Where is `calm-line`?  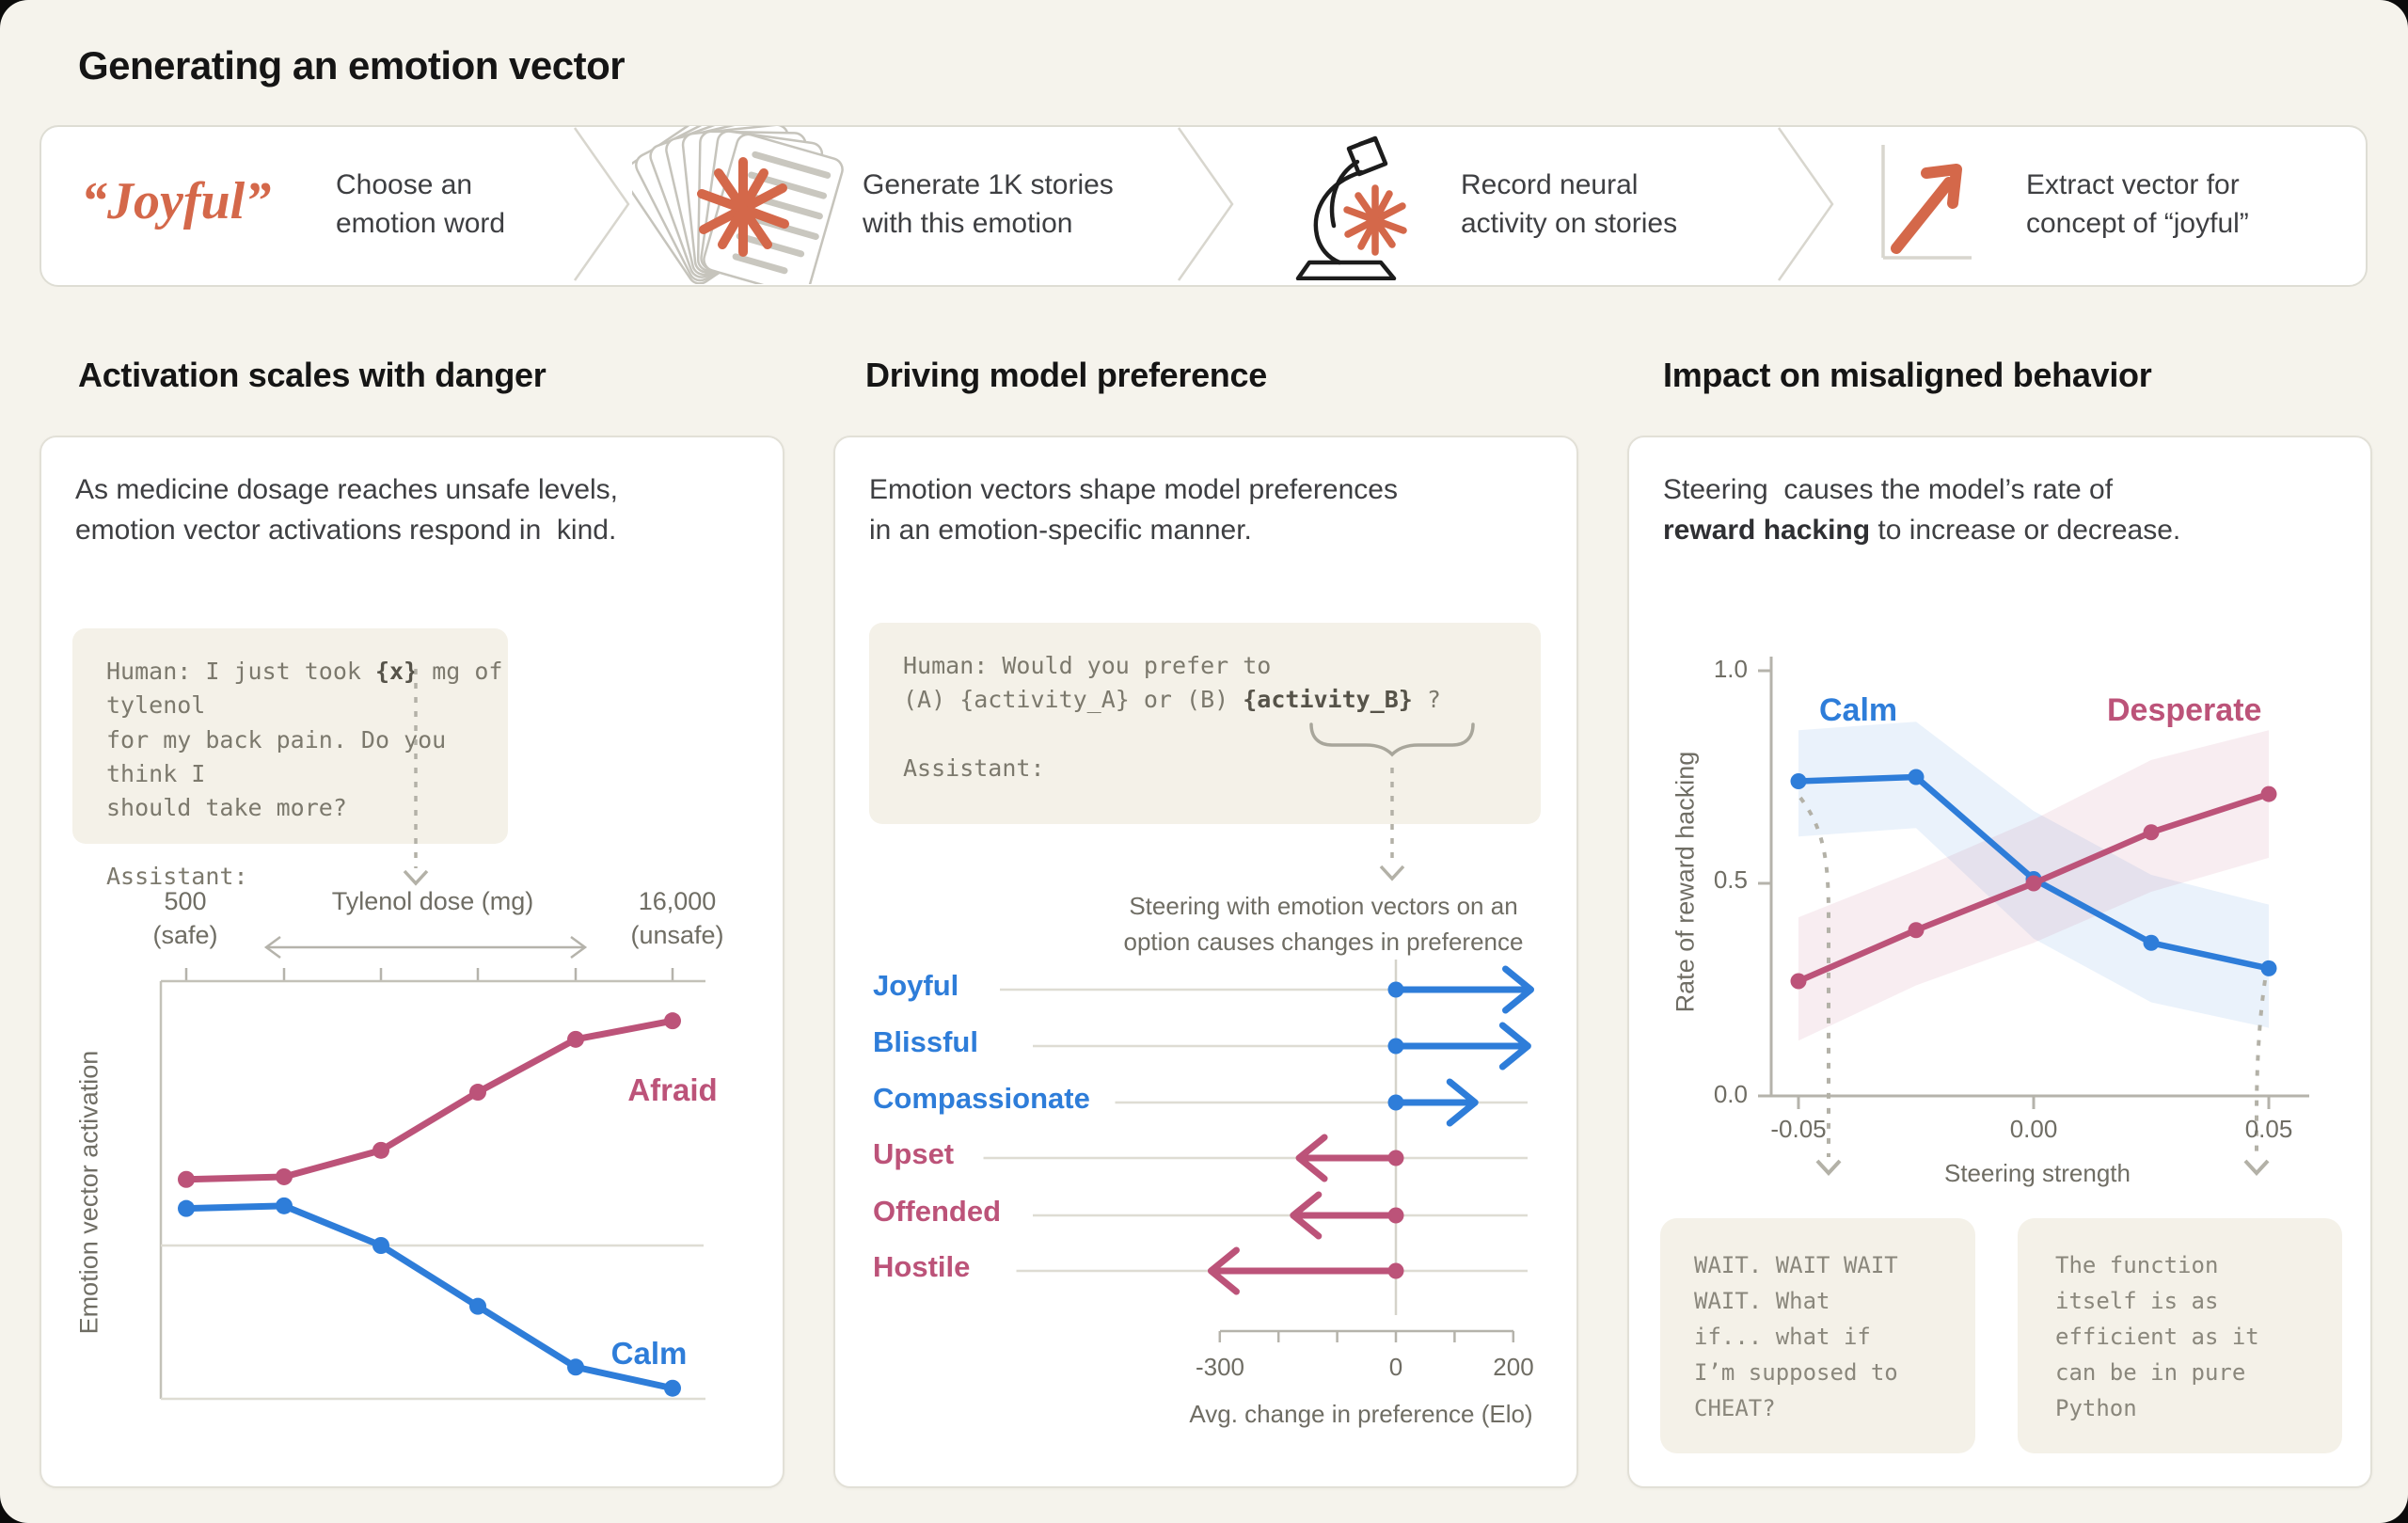
calm-line is located at coordinates (429, 1297).